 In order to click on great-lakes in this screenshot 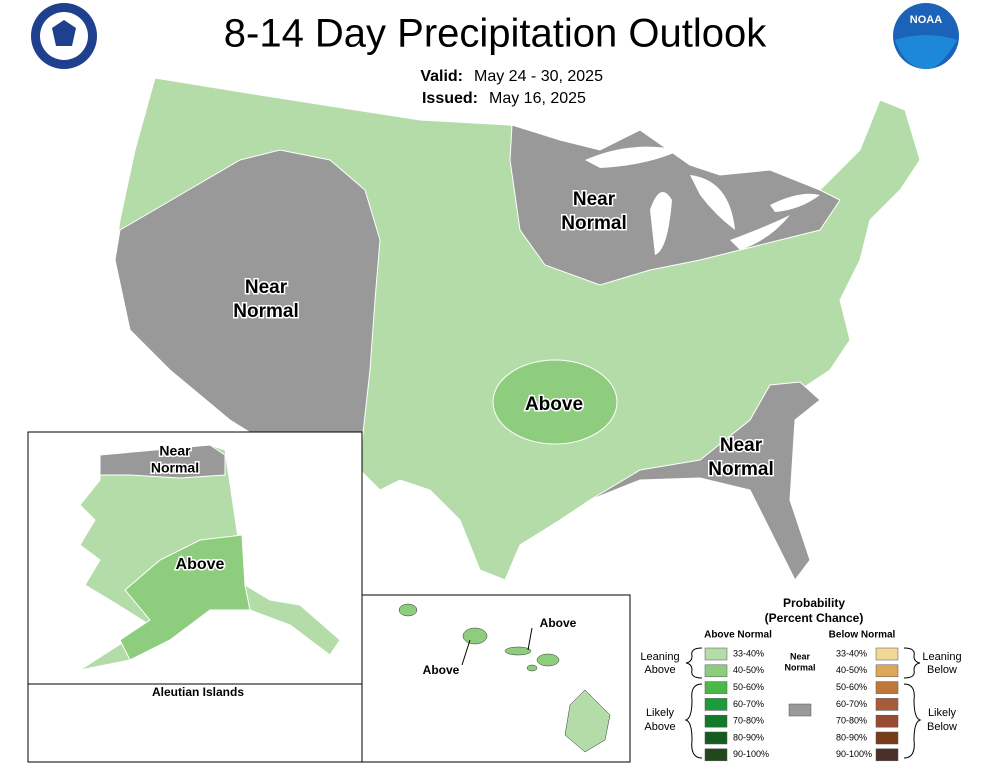, I will do `click(702, 200)`.